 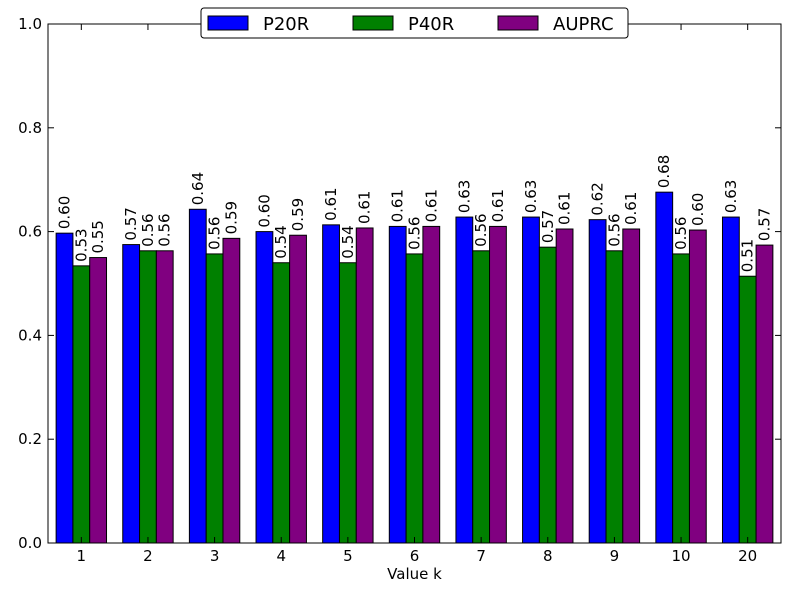 What do you see at coordinates (681, 233) in the screenshot?
I see `data-label-p40r-10: 0.56` at bounding box center [681, 233].